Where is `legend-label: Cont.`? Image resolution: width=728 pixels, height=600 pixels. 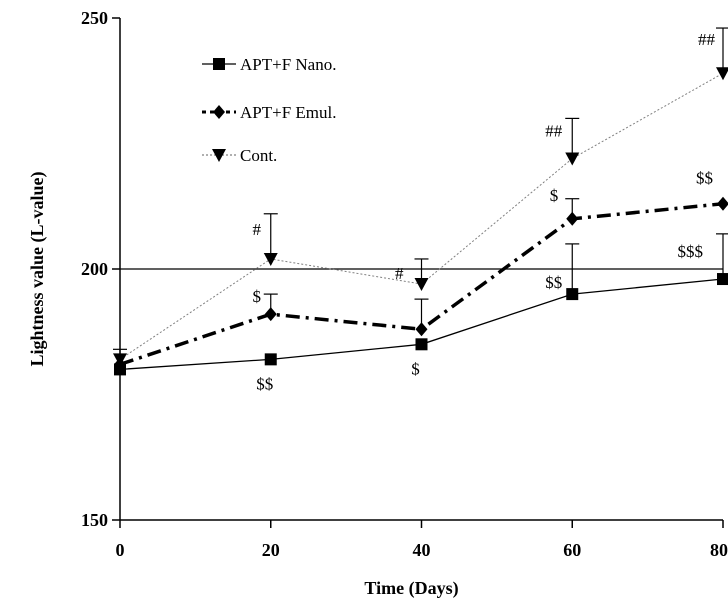 legend-label: Cont. is located at coordinates (258, 155).